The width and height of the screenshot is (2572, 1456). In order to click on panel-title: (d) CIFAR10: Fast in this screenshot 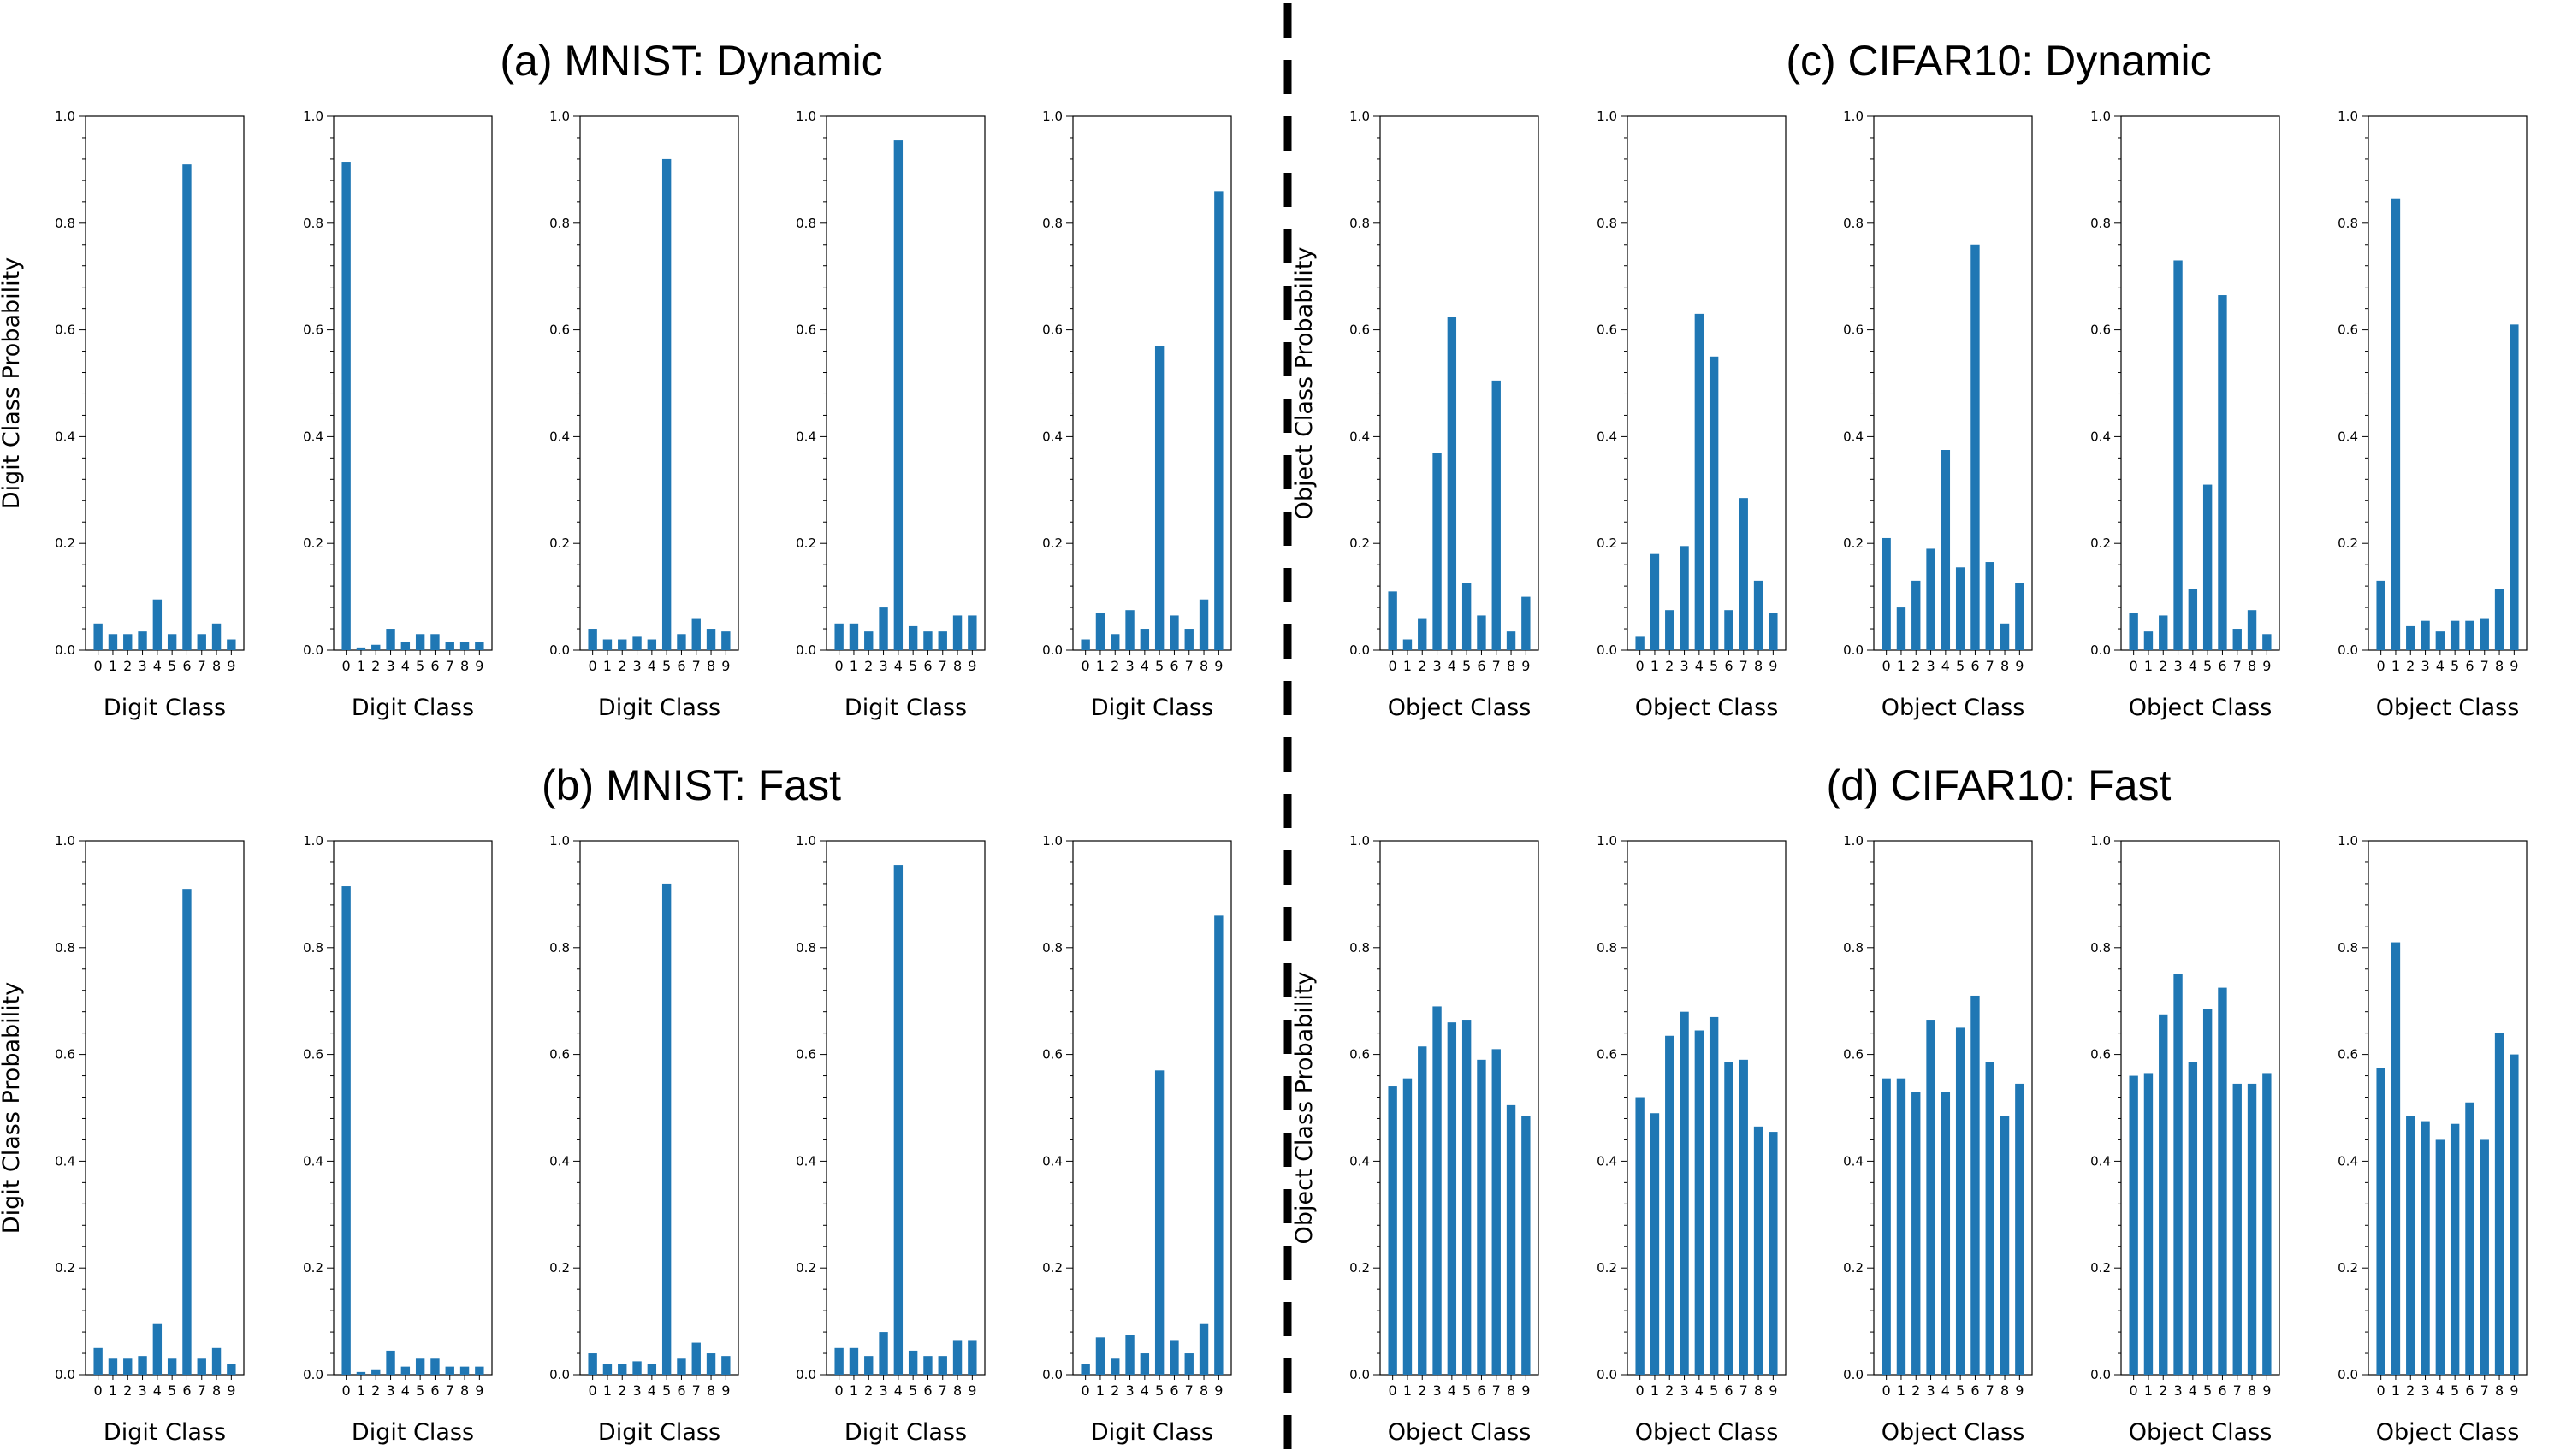, I will do `click(1999, 785)`.